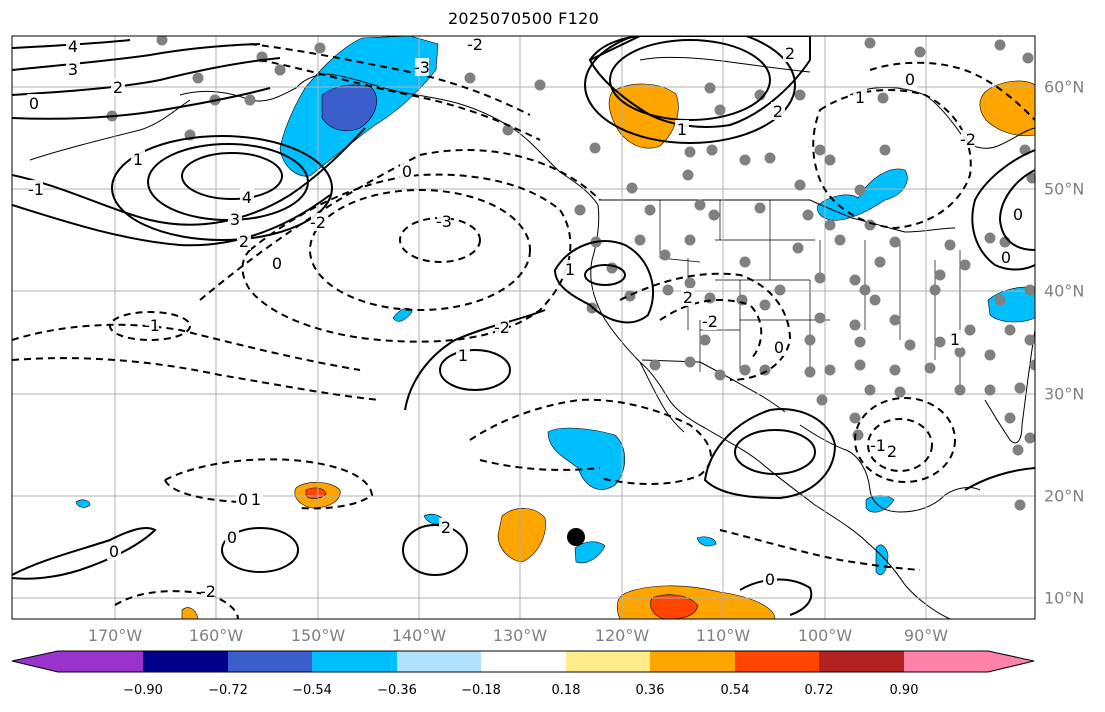  I want to click on shade-south-red, so click(674, 606).